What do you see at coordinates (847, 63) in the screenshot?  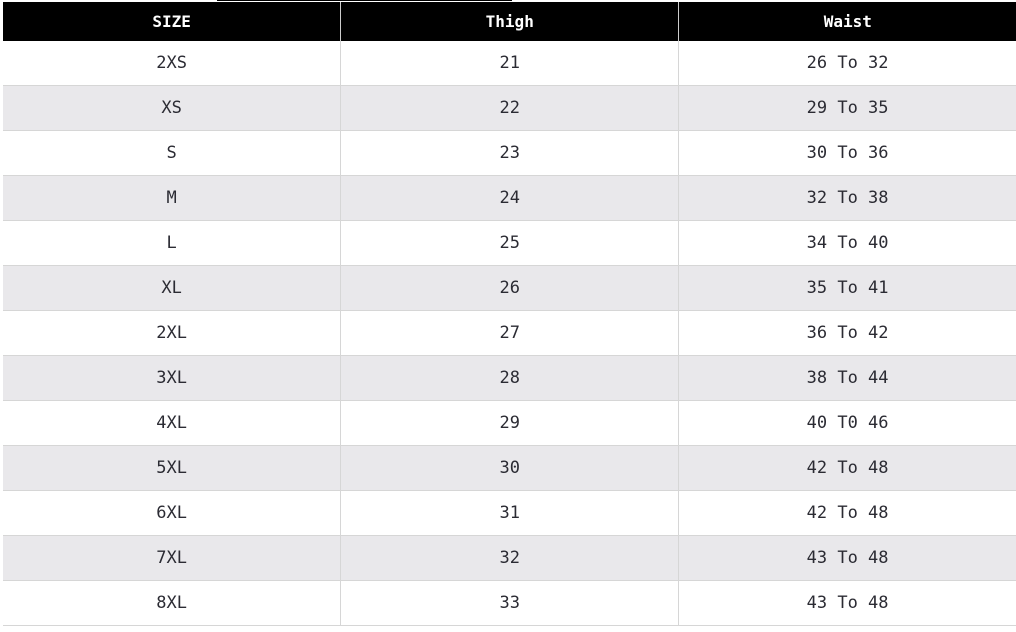 I see `waist-cell: 26 To 32` at bounding box center [847, 63].